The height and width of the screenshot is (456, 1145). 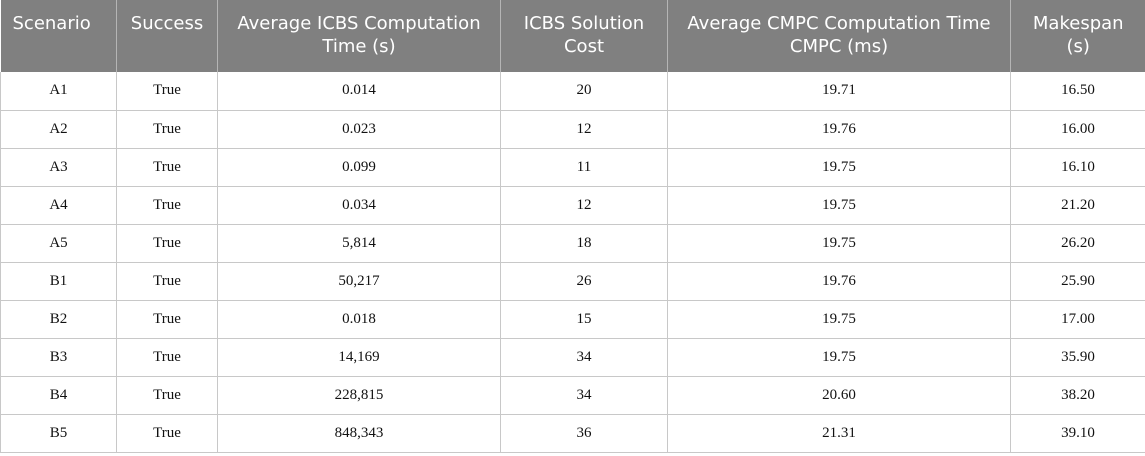 I want to click on cell-icbs-time: 0.023, so click(x=359, y=129).